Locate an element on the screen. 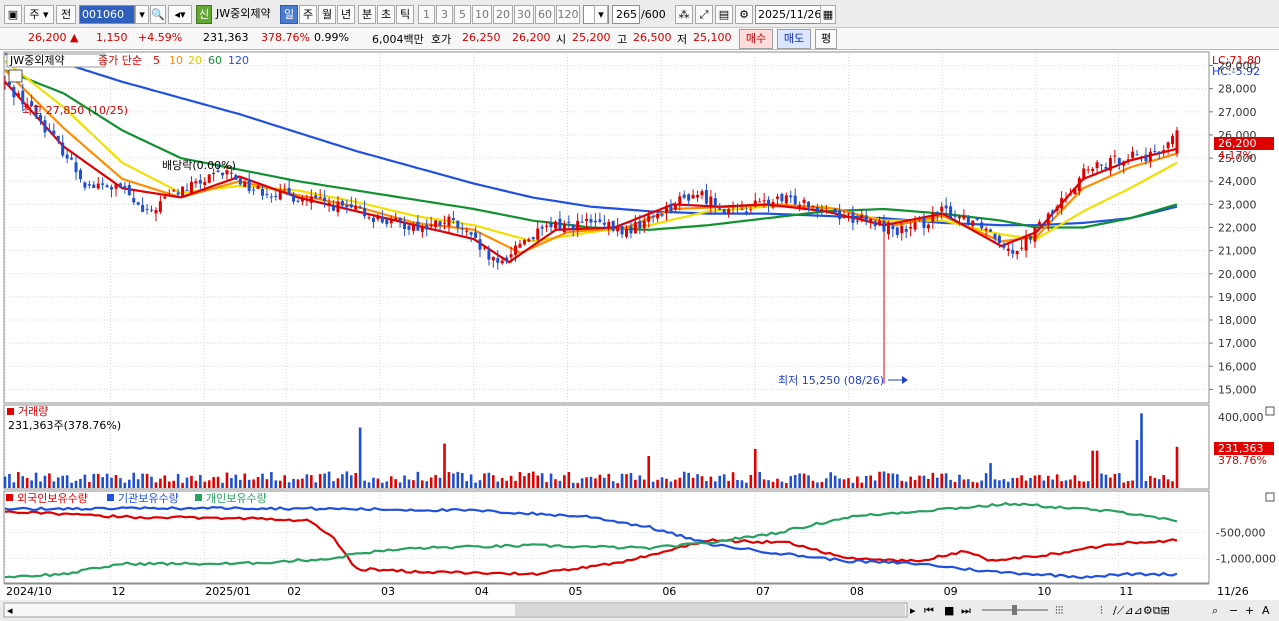 Image resolution: width=1279 pixels, height=621 pixels. timeframe-day: 일 is located at coordinates (289, 14).